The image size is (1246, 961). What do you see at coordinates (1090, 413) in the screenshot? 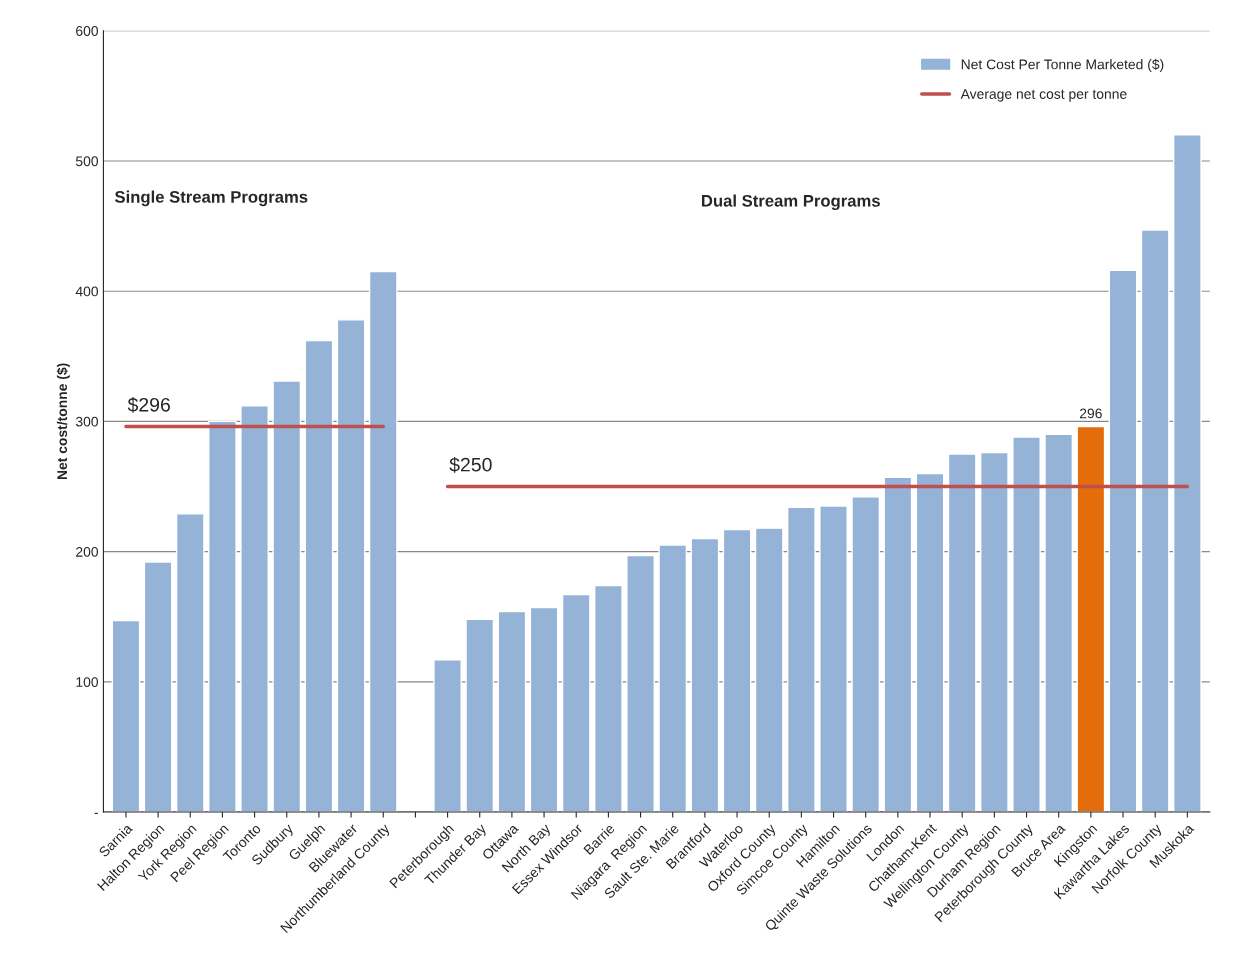
I see `data-label: 296` at bounding box center [1090, 413].